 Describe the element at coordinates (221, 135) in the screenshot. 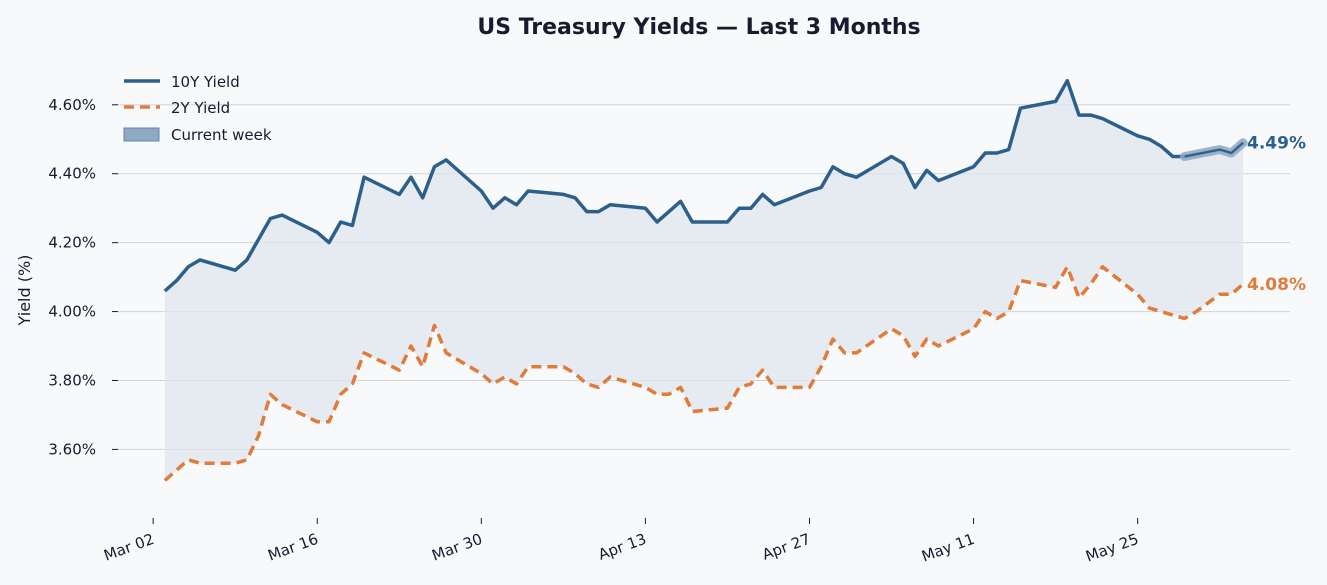

I see `legend-label-current-week: Current week` at that location.